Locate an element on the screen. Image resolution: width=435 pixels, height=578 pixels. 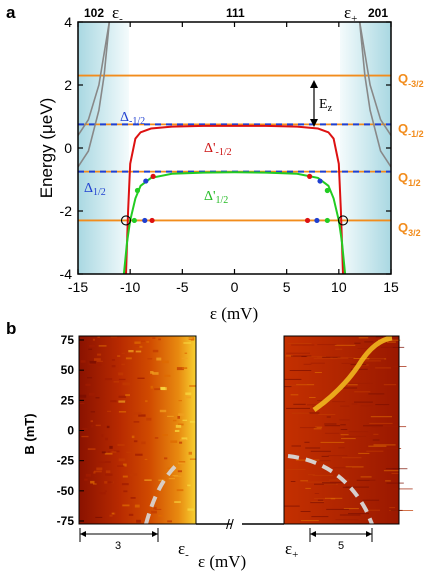
region-labels: 102 111 201 is located at coordinates (236, 13).